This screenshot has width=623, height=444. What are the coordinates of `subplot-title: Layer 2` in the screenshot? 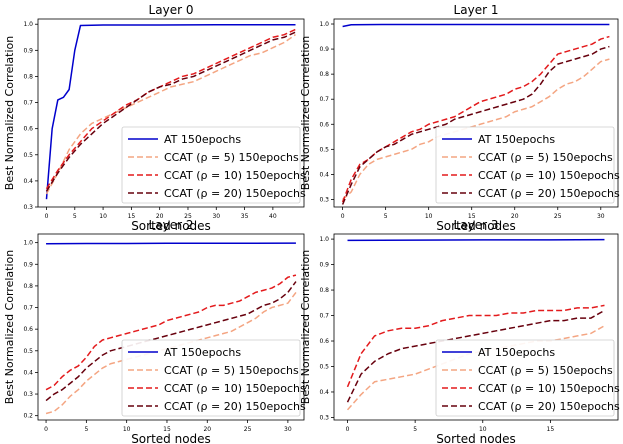 It's located at (171, 225).